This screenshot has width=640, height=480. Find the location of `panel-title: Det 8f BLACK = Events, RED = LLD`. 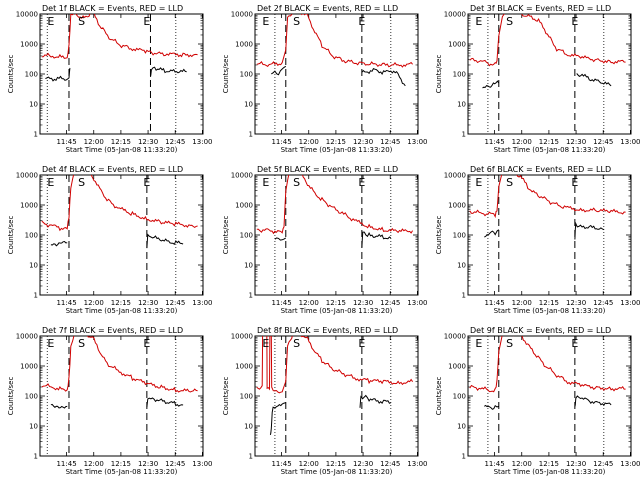

panel-title: Det 8f BLACK = Events, RED = LLD is located at coordinates (327, 330).